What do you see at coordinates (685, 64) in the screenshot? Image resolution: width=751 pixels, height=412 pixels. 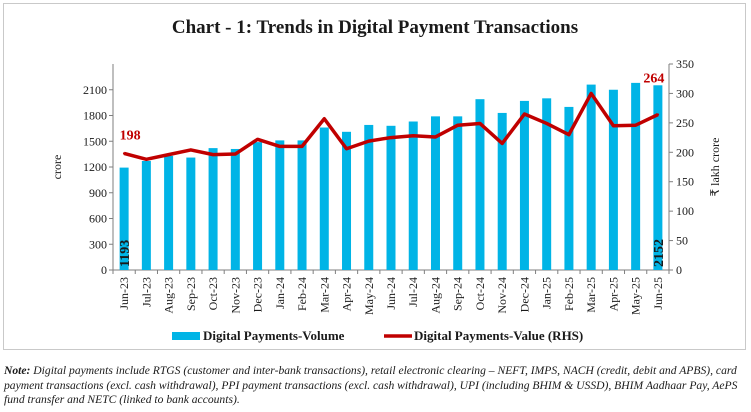 I see `right-tick-label: 350` at bounding box center [685, 64].